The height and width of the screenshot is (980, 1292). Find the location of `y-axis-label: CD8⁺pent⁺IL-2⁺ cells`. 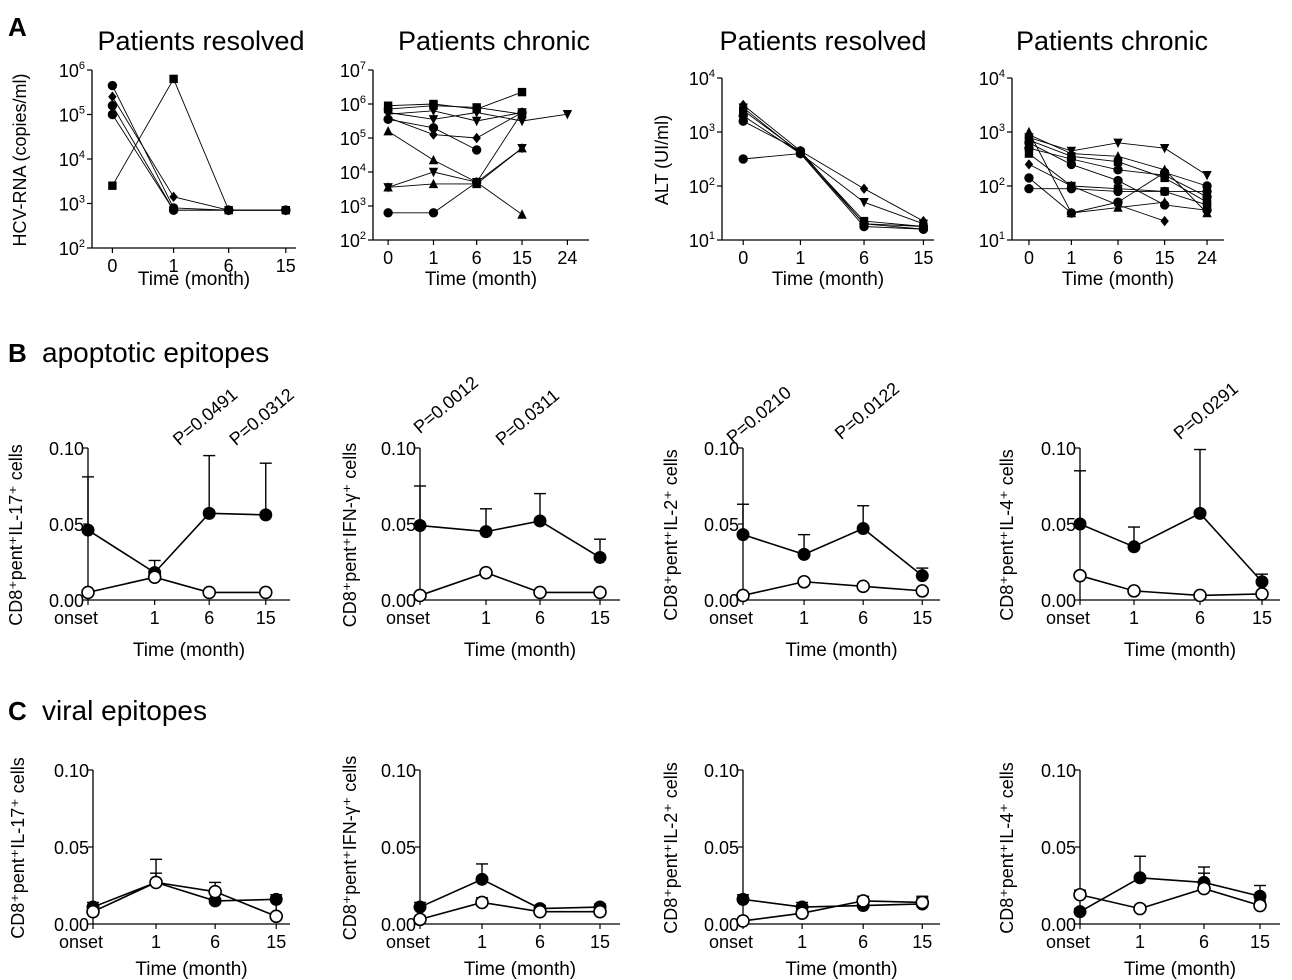

y-axis-label: CD8⁺pent⁺IL-2⁺ cells is located at coordinates (671, 848).